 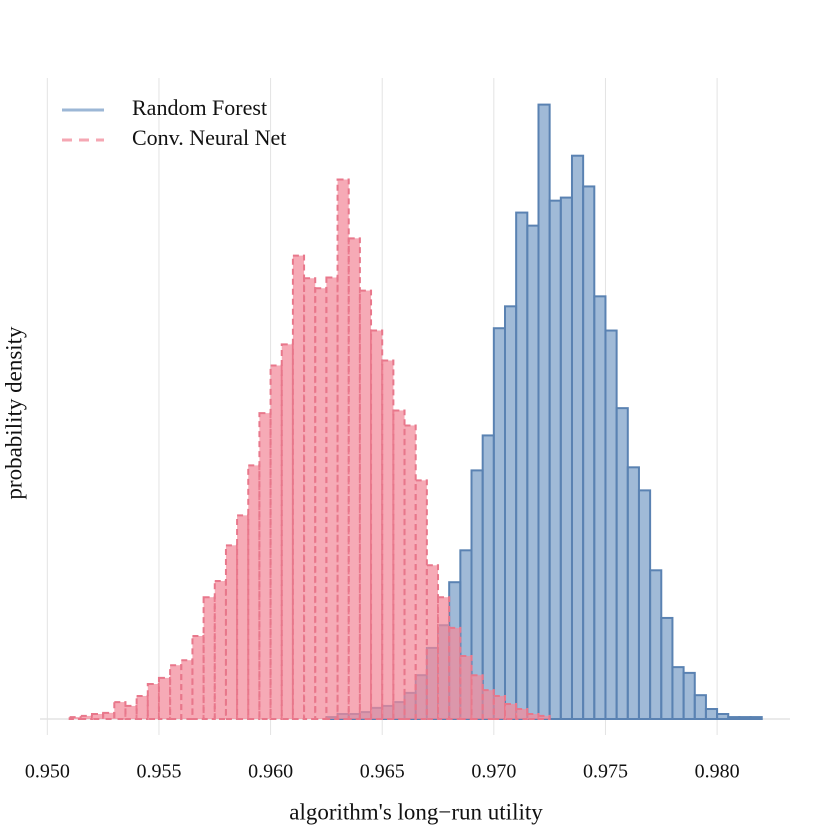 What do you see at coordinates (270, 772) in the screenshot?
I see `x-tick-label: 0.960` at bounding box center [270, 772].